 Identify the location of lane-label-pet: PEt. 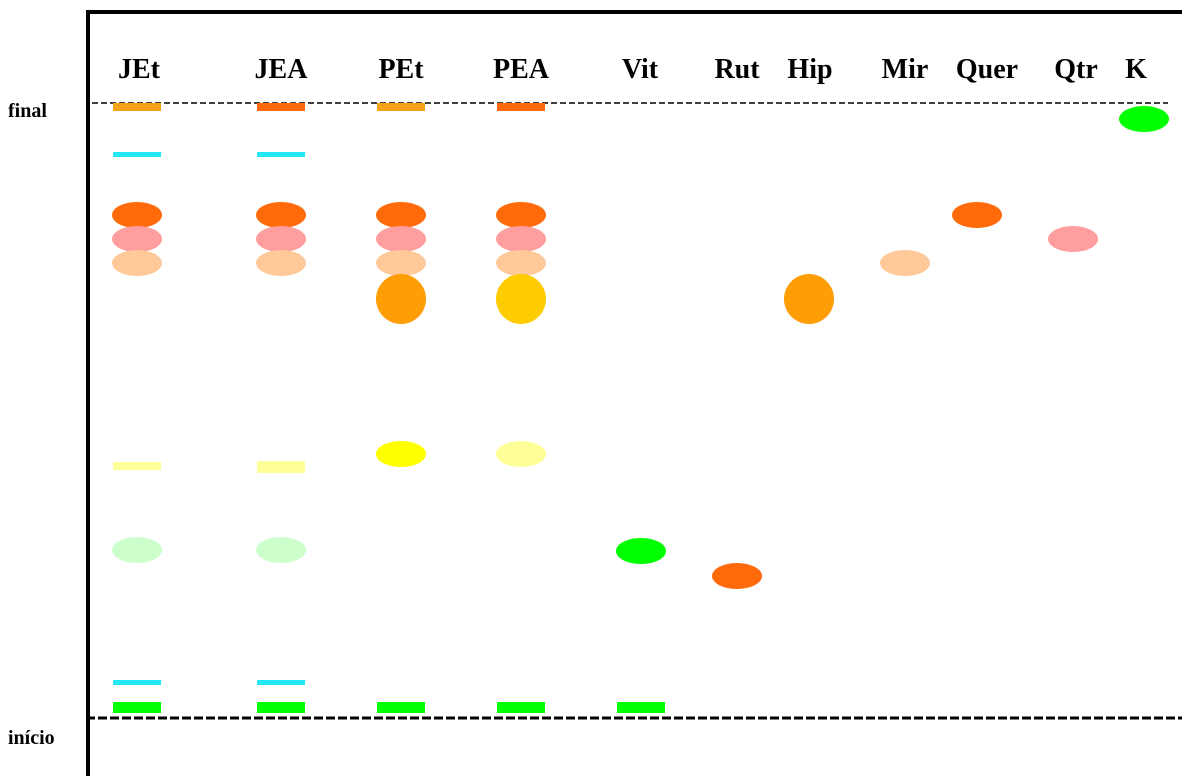
(401, 69).